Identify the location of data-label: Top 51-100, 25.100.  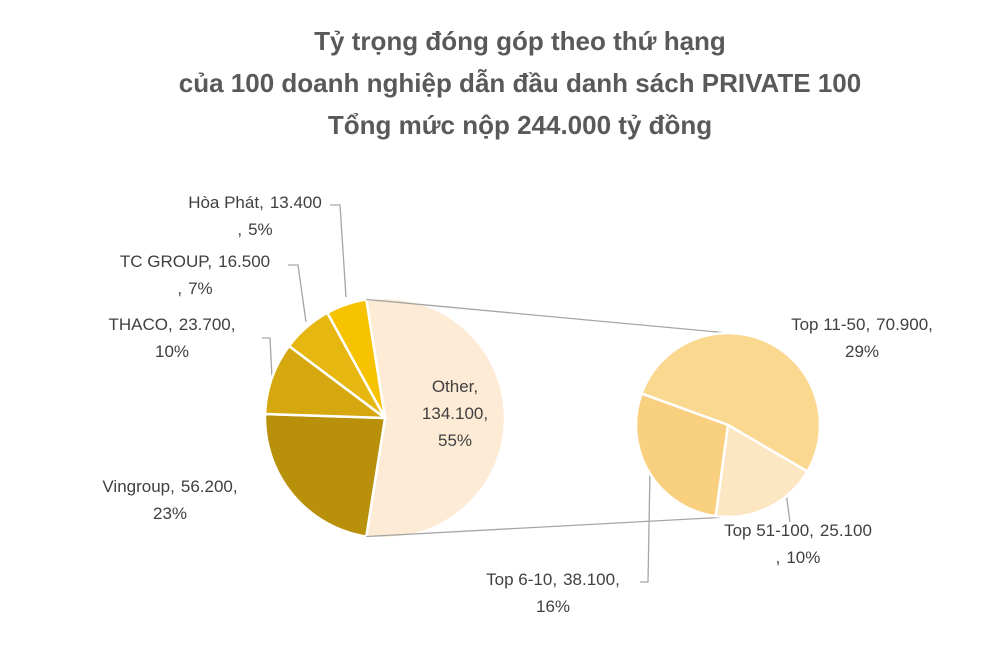
(798, 530).